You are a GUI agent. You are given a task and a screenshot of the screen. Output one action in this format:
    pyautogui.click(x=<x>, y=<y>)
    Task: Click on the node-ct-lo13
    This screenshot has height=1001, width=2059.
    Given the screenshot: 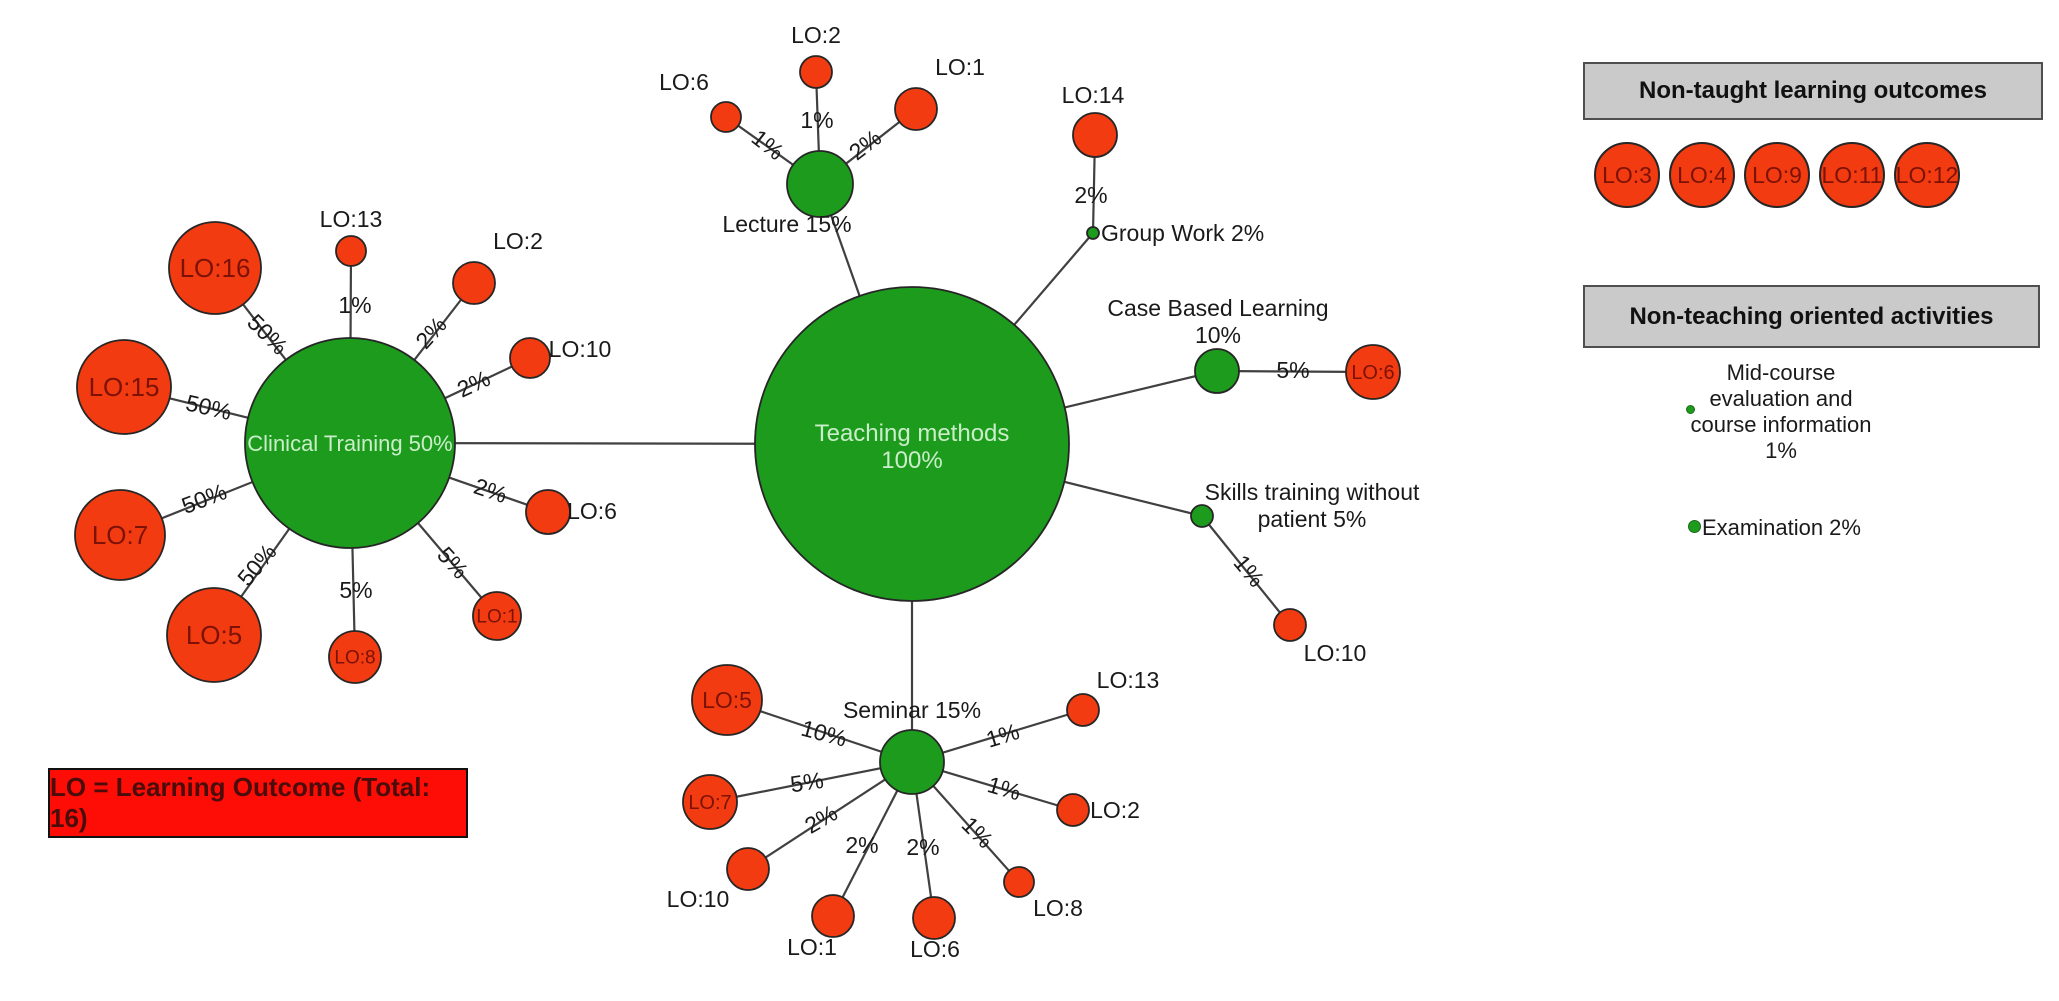 What is the action you would take?
    pyautogui.click(x=351, y=251)
    